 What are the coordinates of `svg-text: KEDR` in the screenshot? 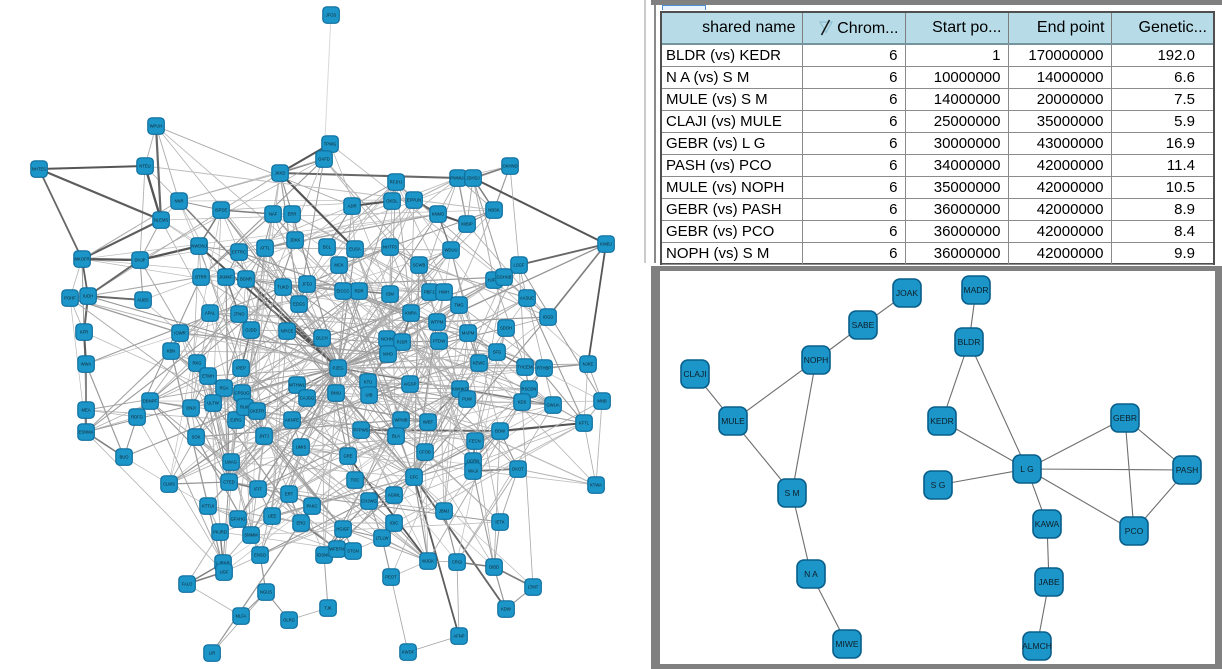 It's located at (942, 421).